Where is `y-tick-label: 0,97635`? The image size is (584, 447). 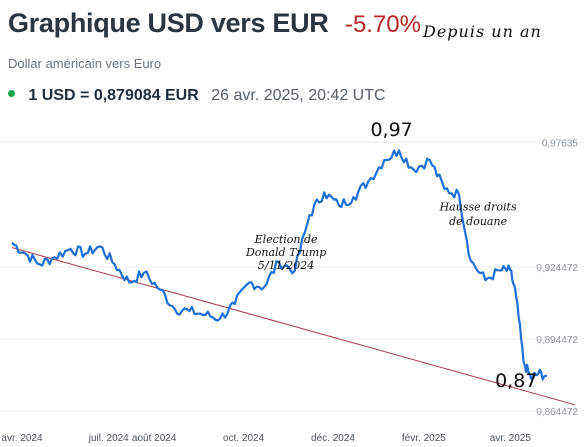 y-tick-label: 0,97635 is located at coordinates (560, 143).